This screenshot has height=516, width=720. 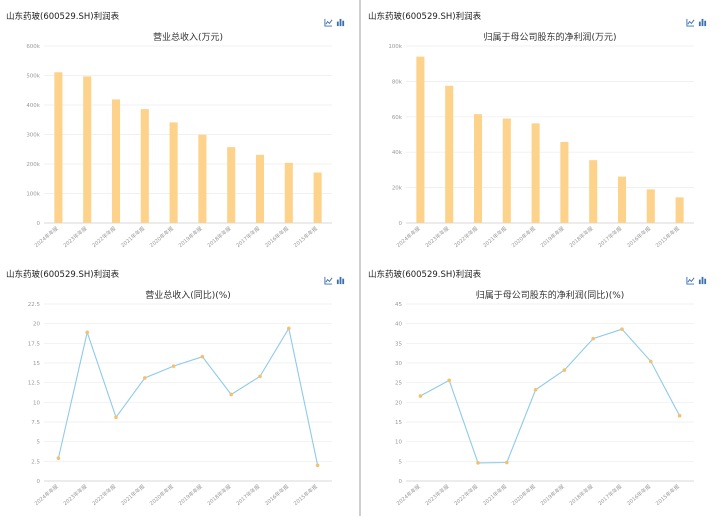 I want to click on chart-title: 归属于母公司股东的净利润(同比)(%), so click(x=550, y=295).